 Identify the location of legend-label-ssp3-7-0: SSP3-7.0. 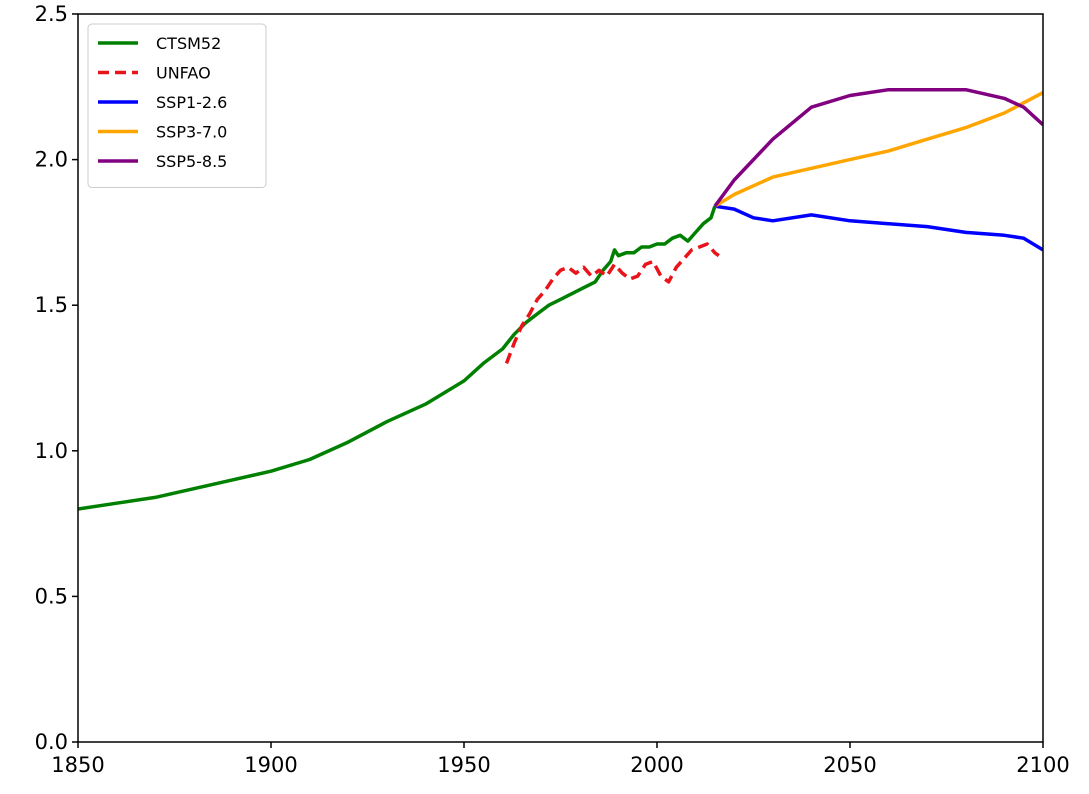
(191, 132).